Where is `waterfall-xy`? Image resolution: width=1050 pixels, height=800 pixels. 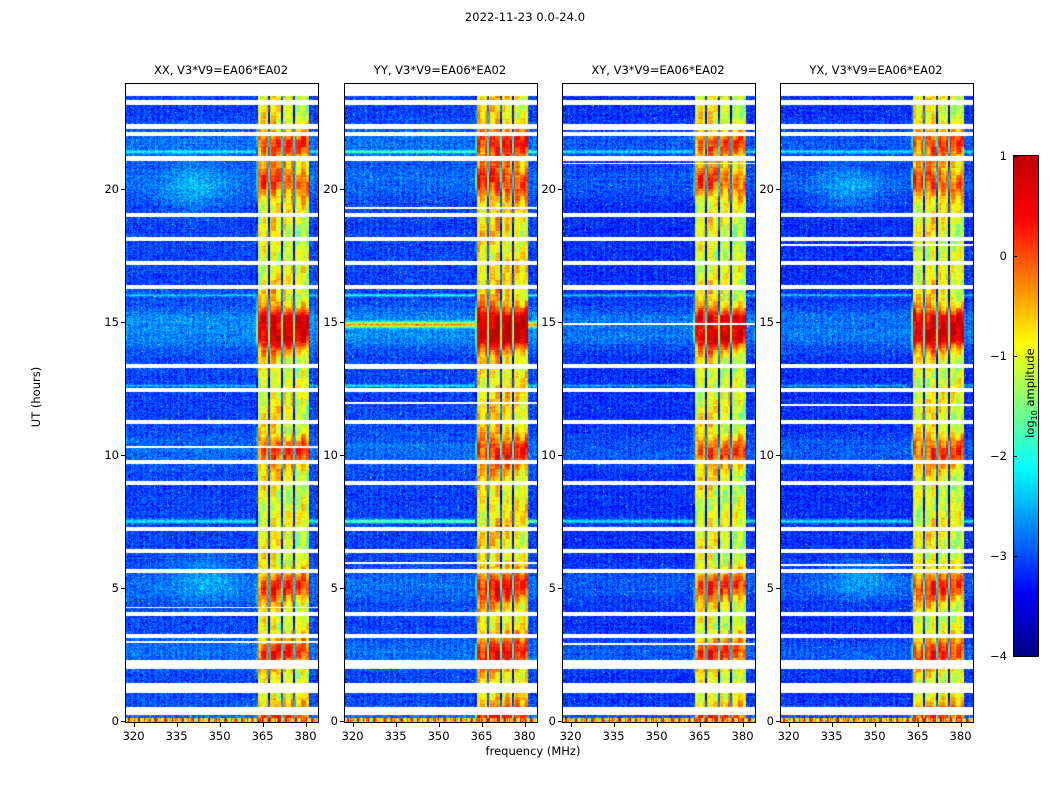
waterfall-xy is located at coordinates (659, 403).